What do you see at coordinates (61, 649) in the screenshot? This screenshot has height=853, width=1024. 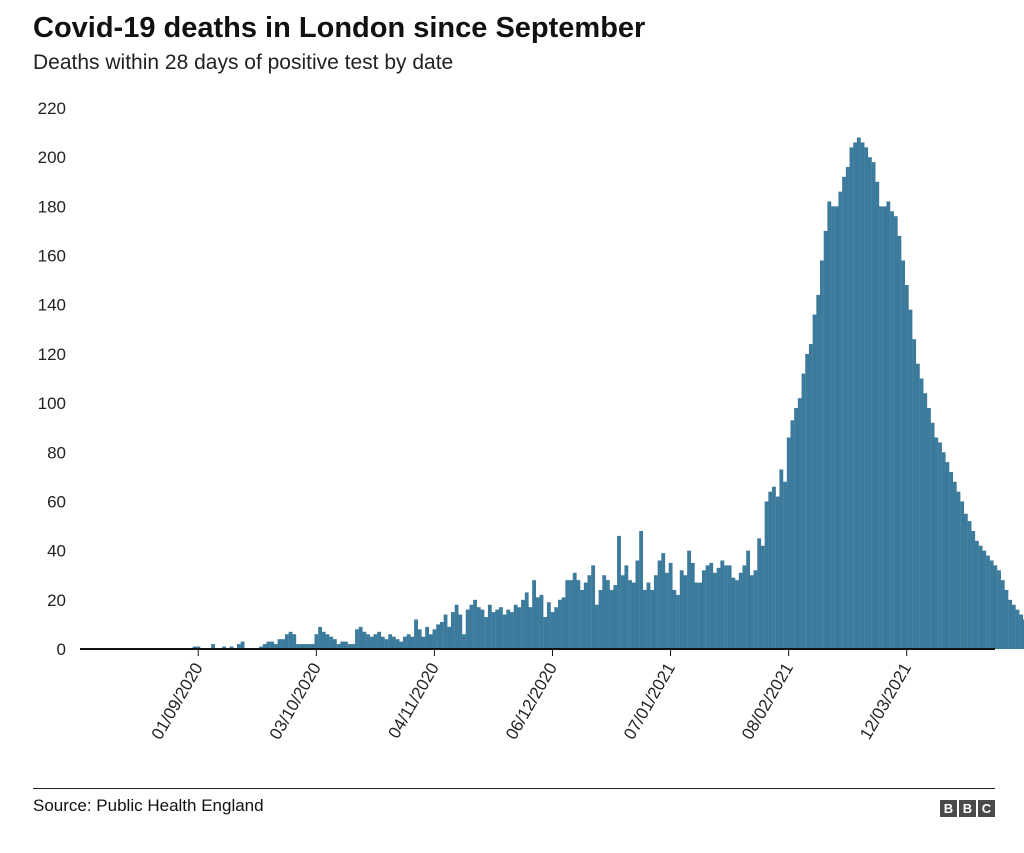 I see `y-tick-label: 0` at bounding box center [61, 649].